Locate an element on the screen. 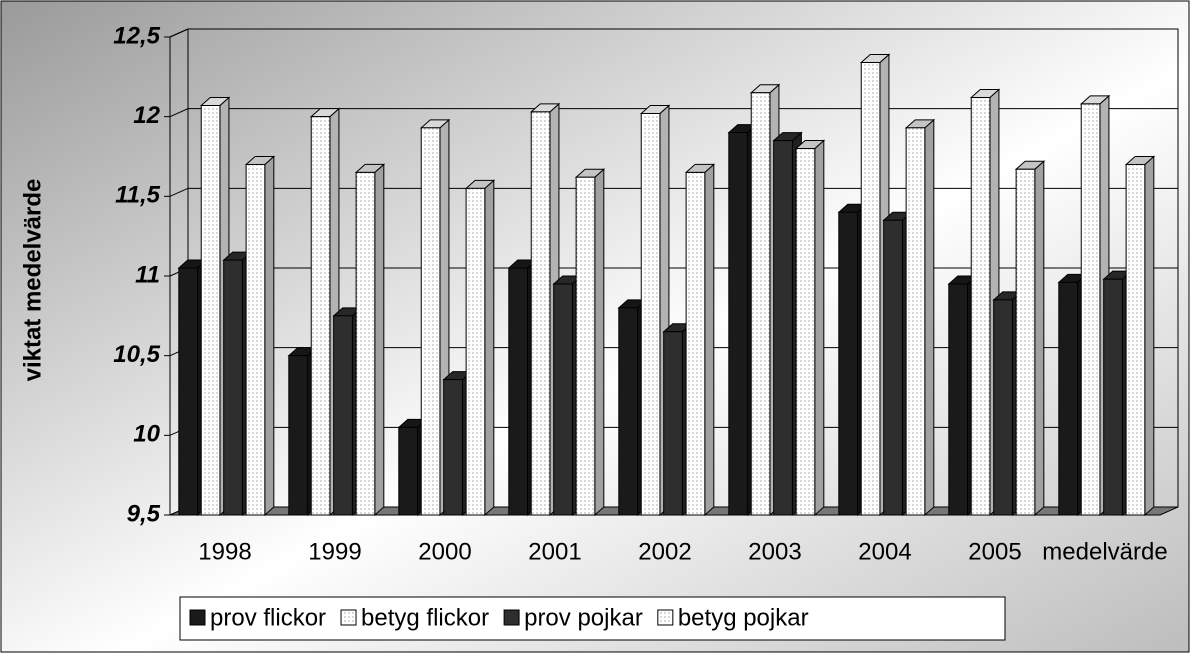 The width and height of the screenshot is (1190, 653). y-tick-label: 10,5 is located at coordinates (136, 354).